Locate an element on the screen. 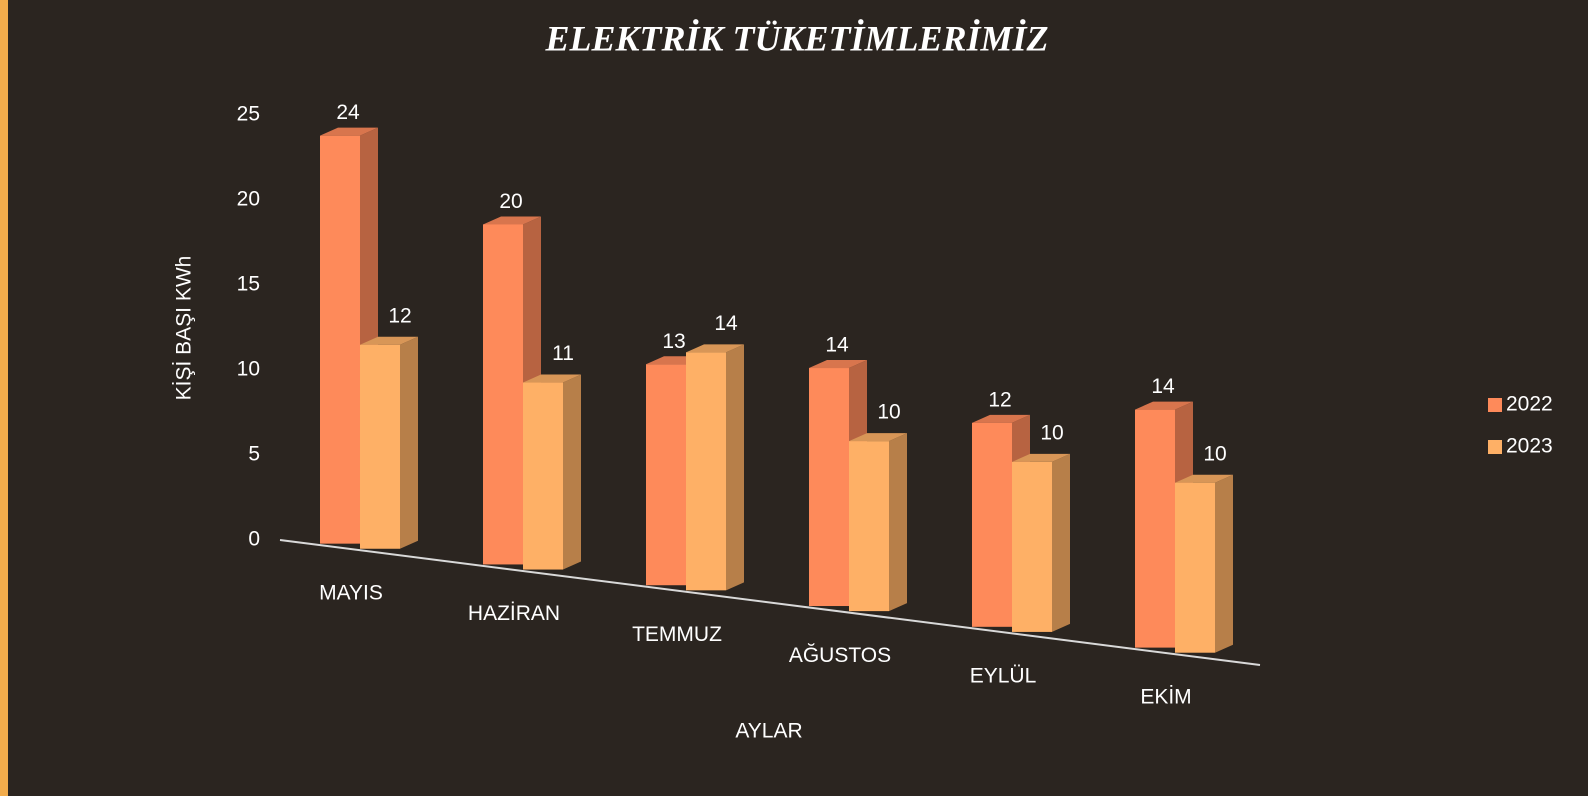 This screenshot has width=1588, height=796. accent-stripe is located at coordinates (4, 398).